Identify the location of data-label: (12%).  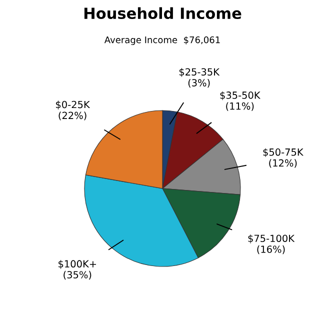
(283, 163).